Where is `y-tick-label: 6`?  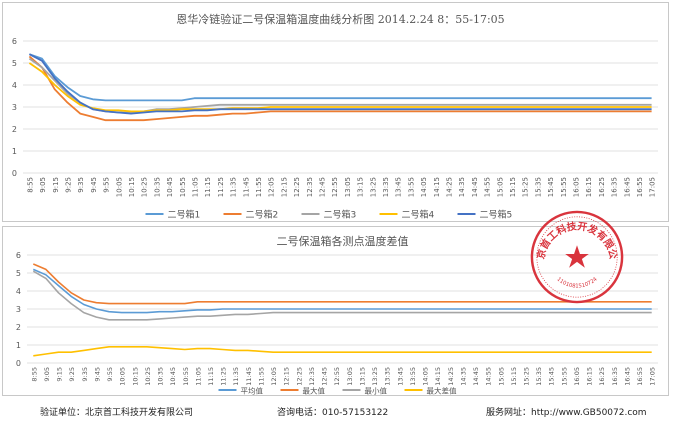 y-tick-label: 6 is located at coordinates (14, 41).